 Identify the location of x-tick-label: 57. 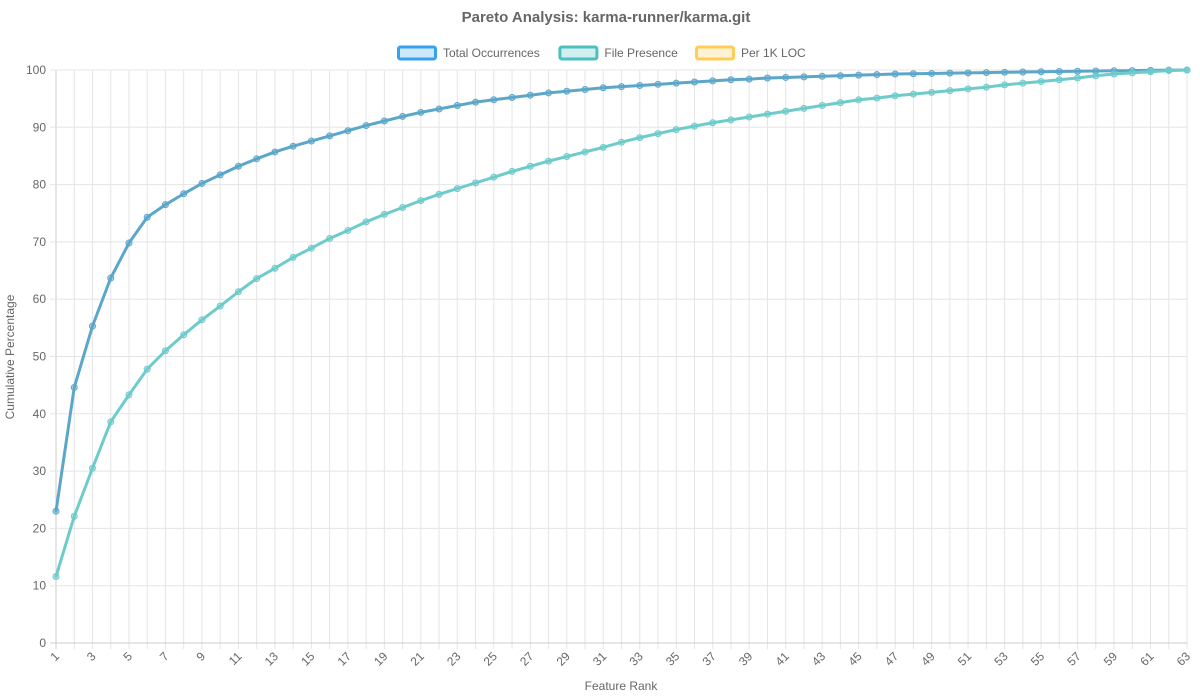
(1074, 659).